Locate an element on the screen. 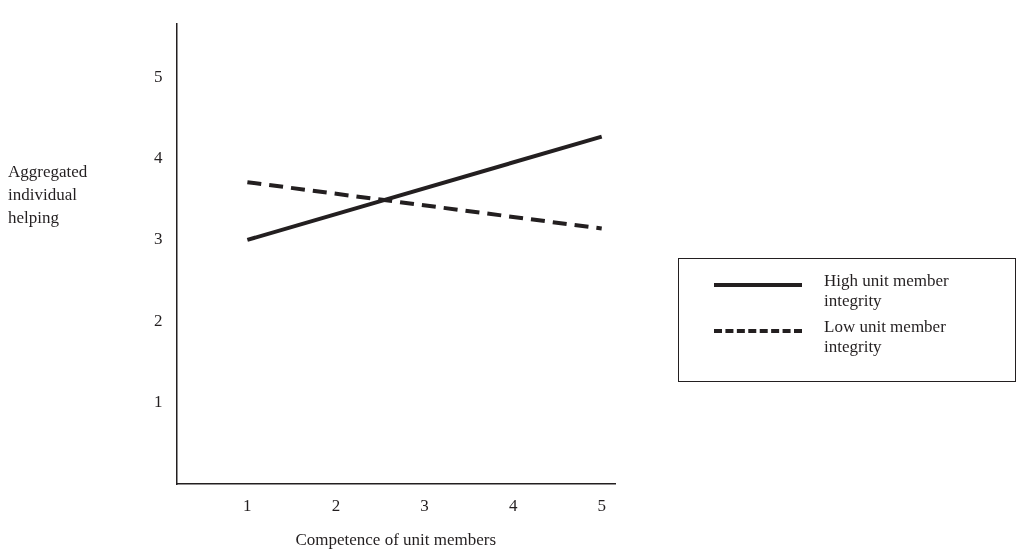 The height and width of the screenshot is (555, 1033). text: High unit member integrity is located at coordinates (887, 291).